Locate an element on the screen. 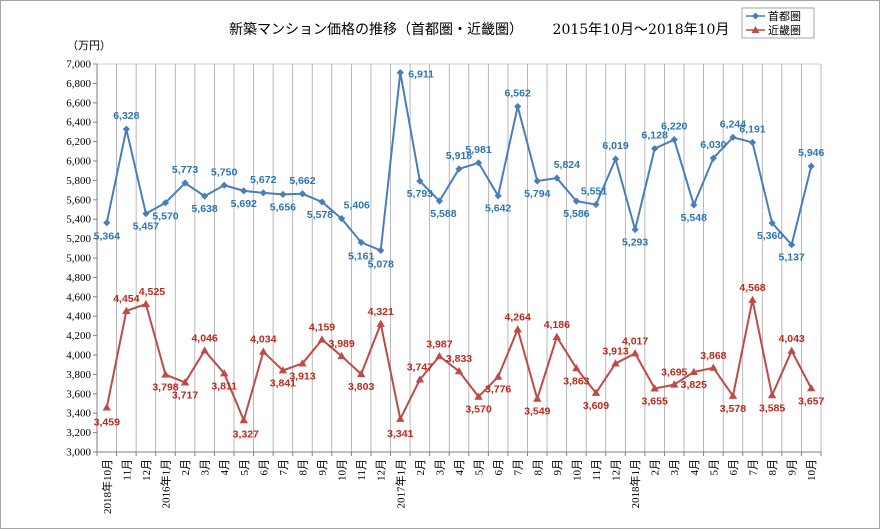 This screenshot has height=530, width=880. y-tick-label: 6,000 is located at coordinates (78, 162).